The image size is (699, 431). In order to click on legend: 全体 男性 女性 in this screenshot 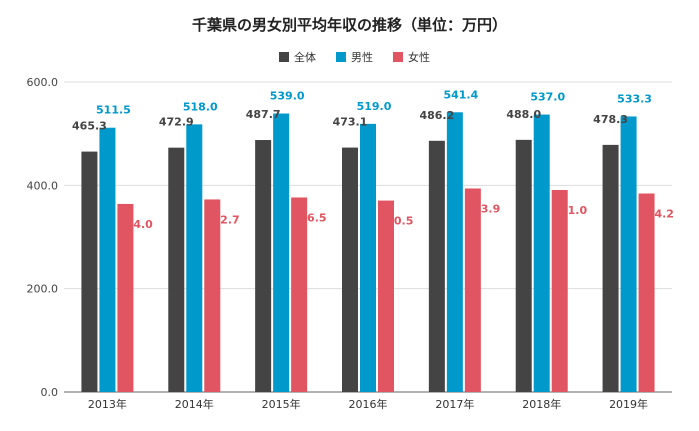, I will do `click(354, 57)`.